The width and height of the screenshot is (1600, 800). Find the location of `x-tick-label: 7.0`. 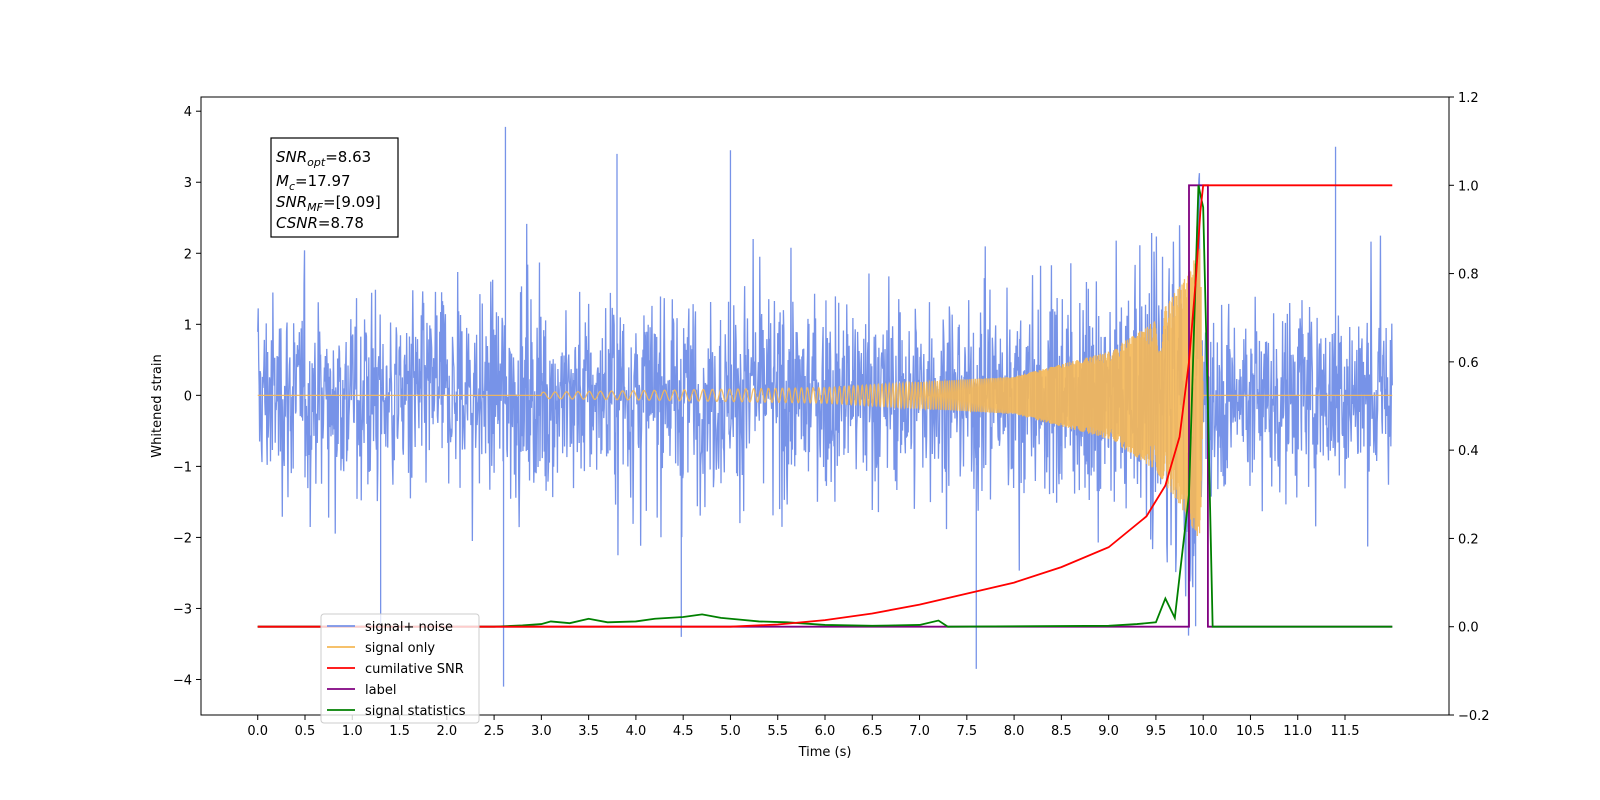

x-tick-label: 7.0 is located at coordinates (919, 731).